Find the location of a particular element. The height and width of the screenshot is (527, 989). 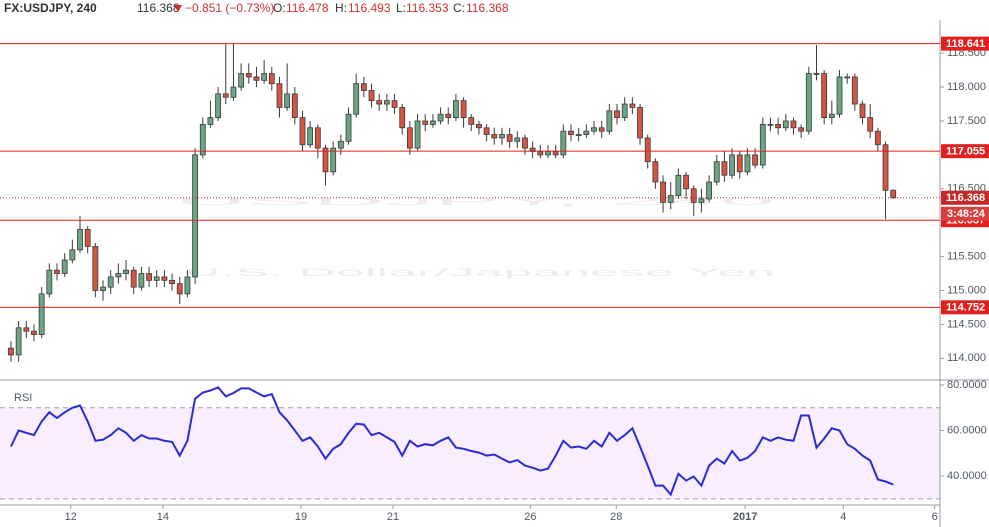

level-label: 117.055 is located at coordinates (965, 152).